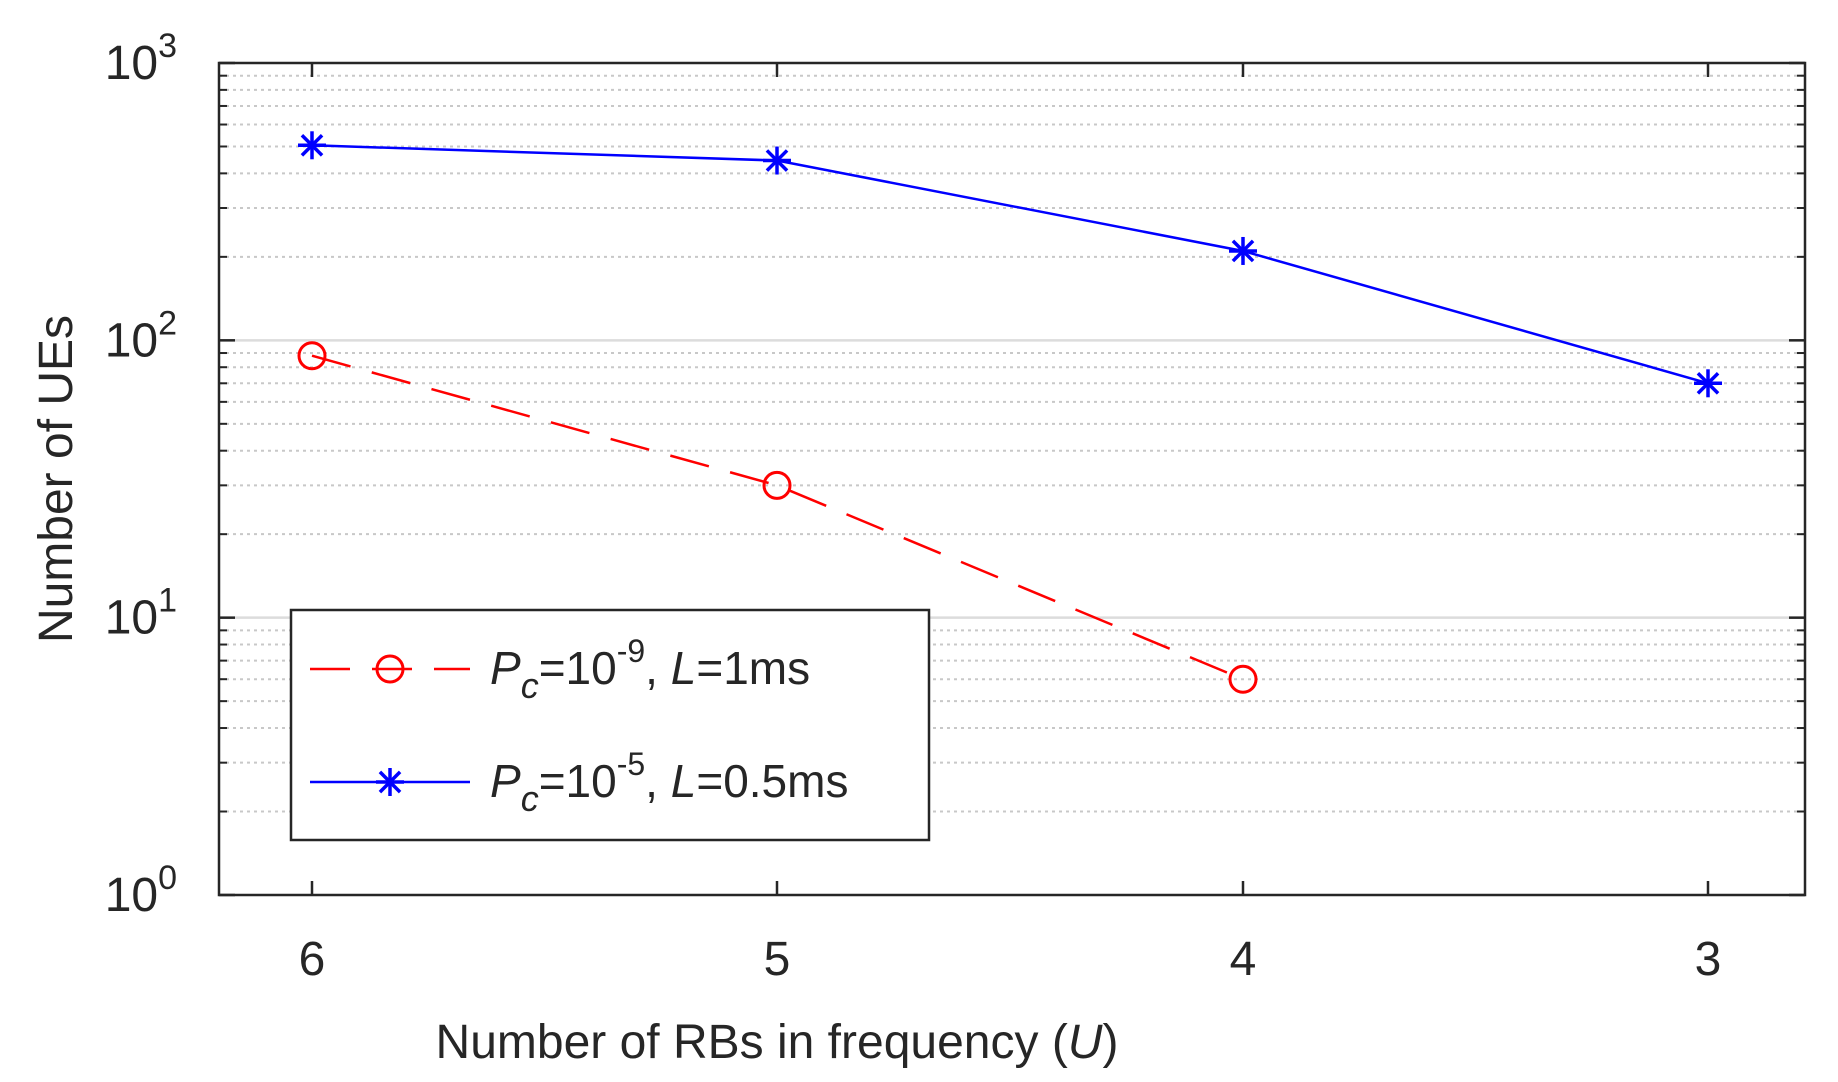 This screenshot has height=1082, width=1838. What do you see at coordinates (777, 1042) in the screenshot?
I see `x-axis-label: Number of RBs in frequency (U)` at bounding box center [777, 1042].